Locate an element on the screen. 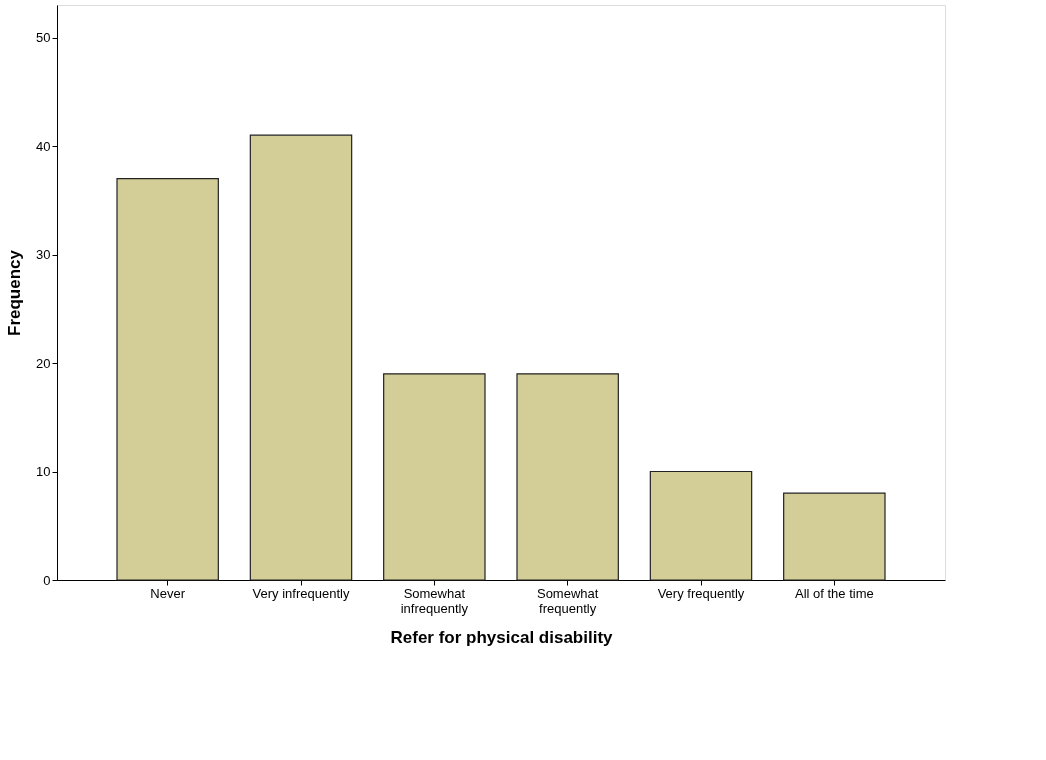 The image size is (1046, 760). y-tick-label: 20 is located at coordinates (43, 363).